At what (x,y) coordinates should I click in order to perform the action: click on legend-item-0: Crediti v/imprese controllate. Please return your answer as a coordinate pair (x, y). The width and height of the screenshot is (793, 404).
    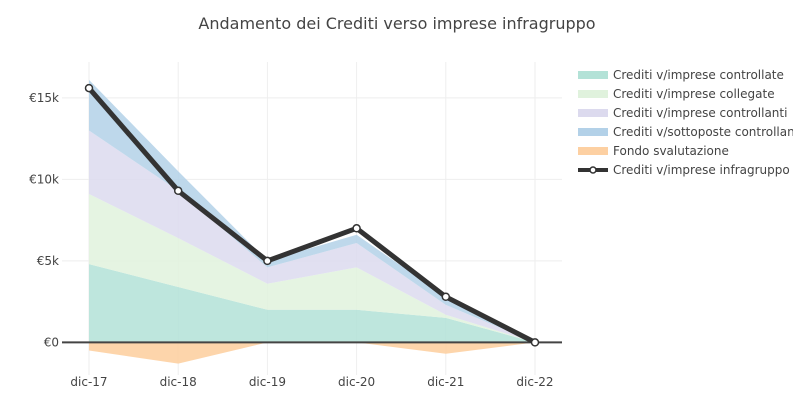
    Looking at the image, I should click on (681, 75).